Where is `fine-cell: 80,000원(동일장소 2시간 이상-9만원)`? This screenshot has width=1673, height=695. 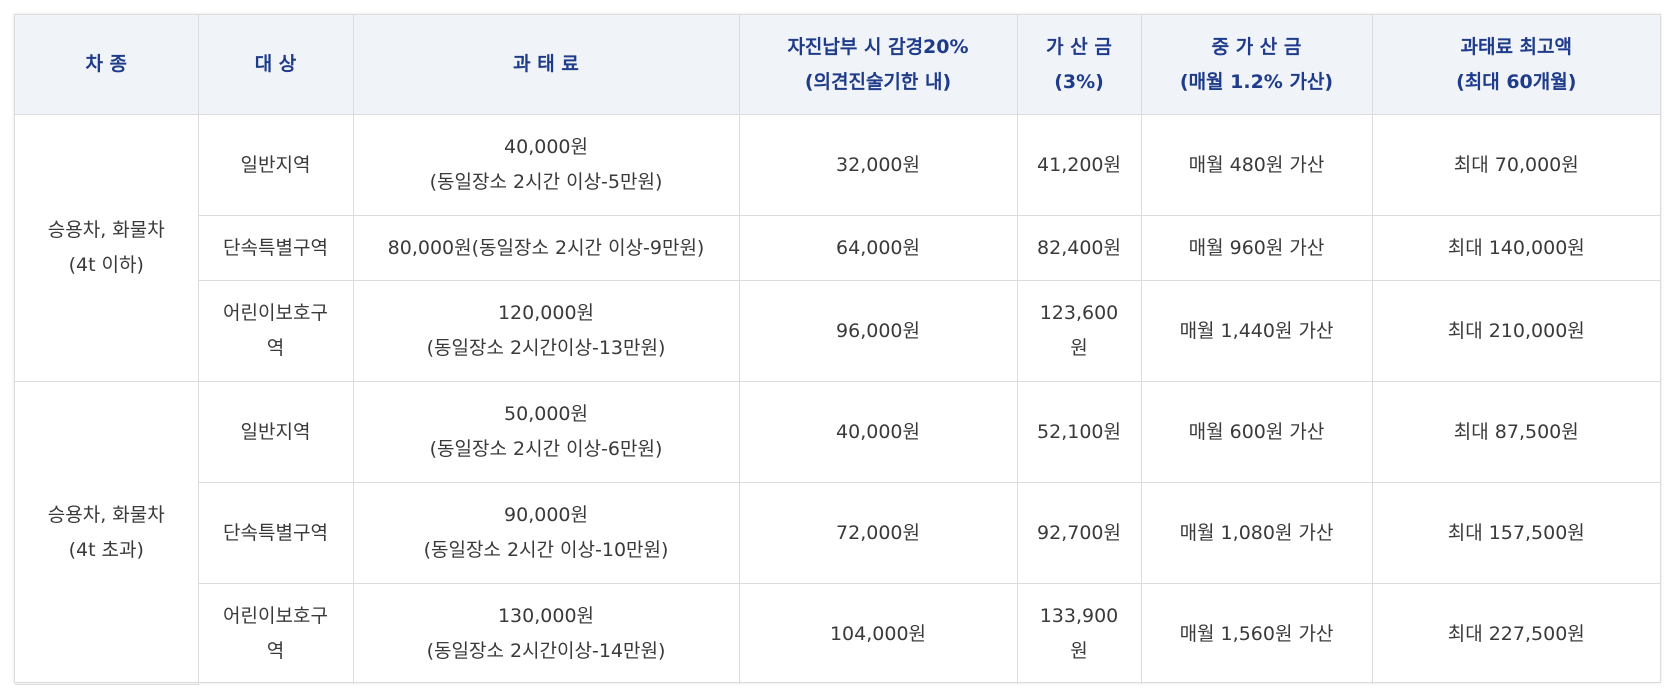
fine-cell: 80,000원(동일장소 2시간 이상-9만원) is located at coordinates (546, 248).